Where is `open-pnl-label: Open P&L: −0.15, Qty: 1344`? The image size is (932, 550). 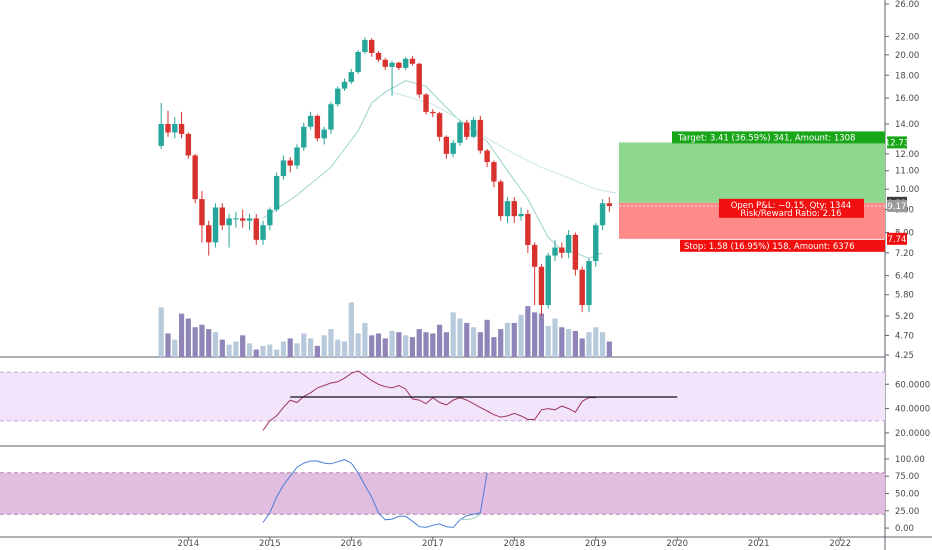
open-pnl-label: Open P&L: −0.15, Qty: 1344 is located at coordinates (791, 206).